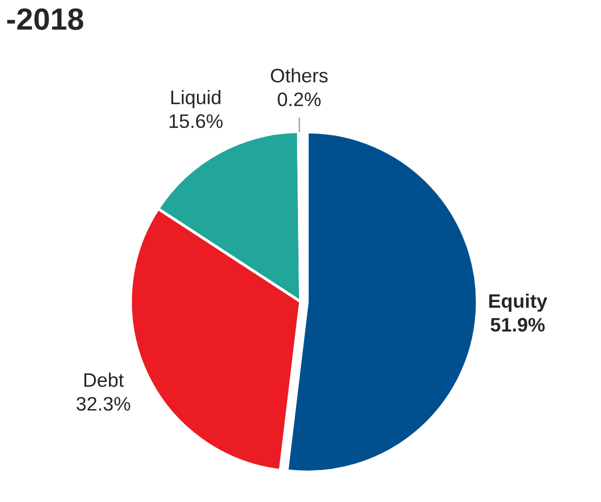 The width and height of the screenshot is (601, 502). Describe the element at coordinates (103, 403) in the screenshot. I see `data-label: 32.3%` at that location.